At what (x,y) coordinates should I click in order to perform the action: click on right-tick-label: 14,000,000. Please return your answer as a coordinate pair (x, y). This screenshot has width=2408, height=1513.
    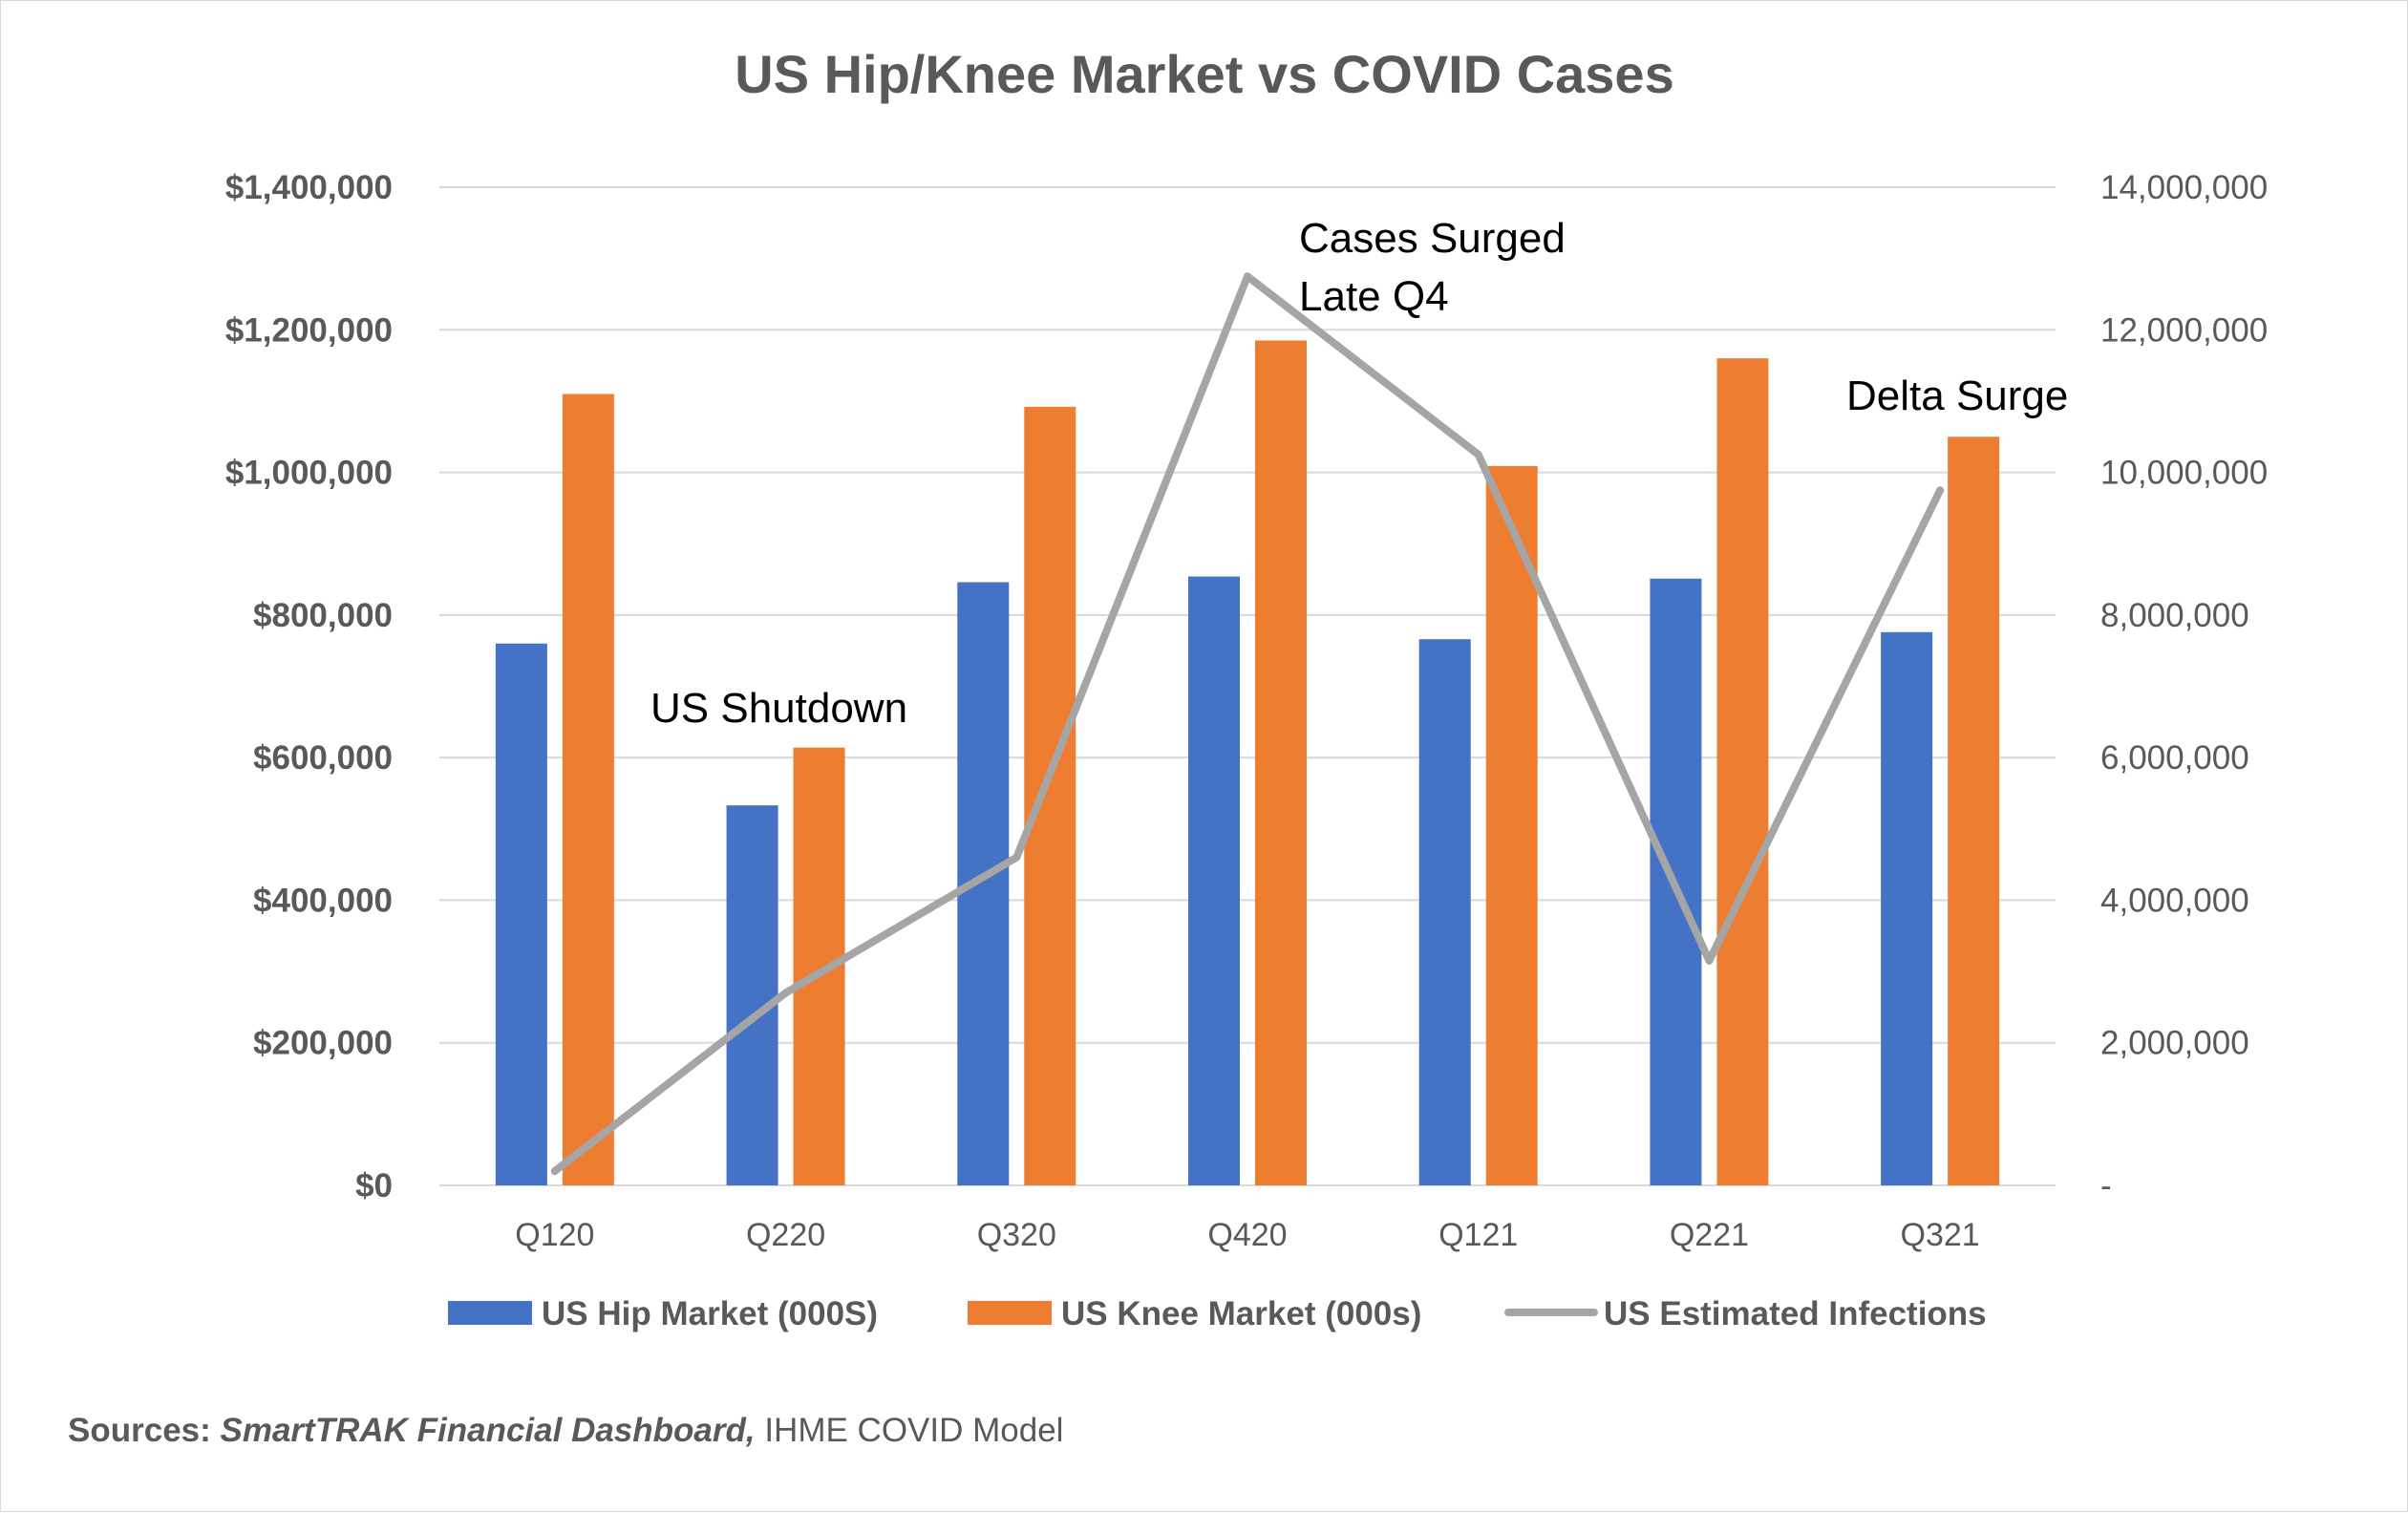
    Looking at the image, I should click on (2184, 187).